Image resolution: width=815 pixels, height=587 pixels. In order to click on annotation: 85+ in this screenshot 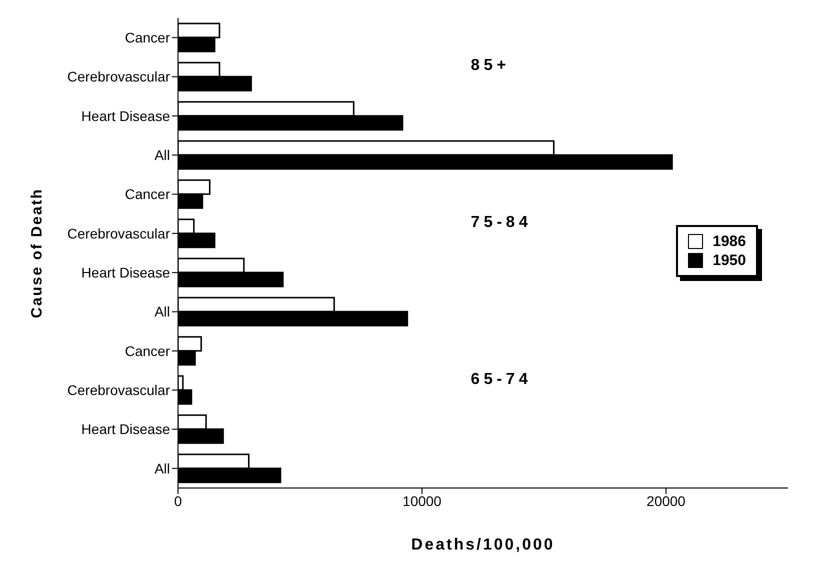, I will do `click(490, 66)`.